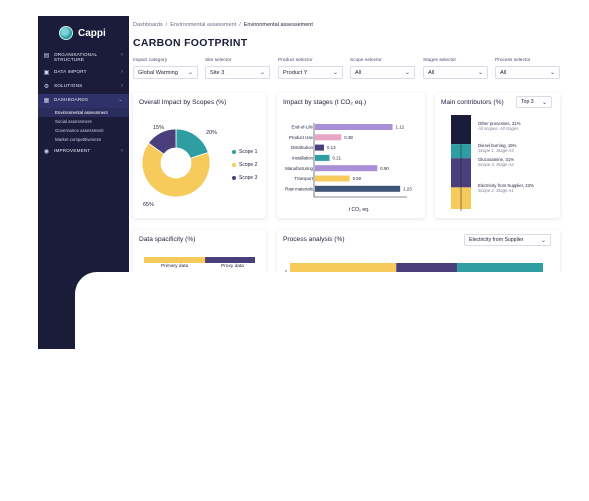 This screenshot has height=501, width=589. I want to click on breadcrumb-environmental: Environmental assessment, so click(203, 25).